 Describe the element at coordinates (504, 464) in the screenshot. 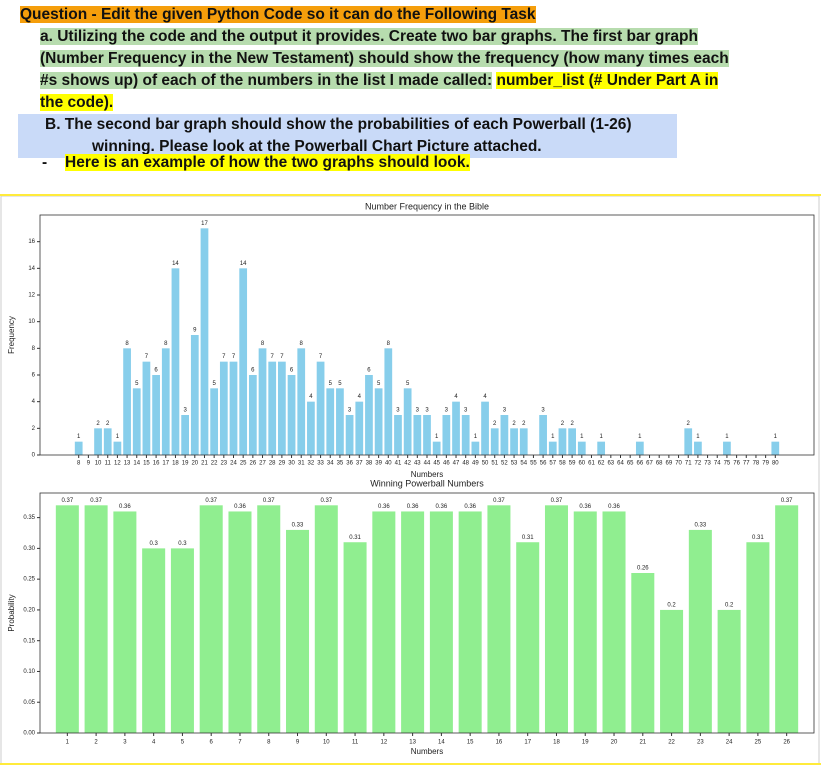

I see `x-tick-label: 52` at that location.